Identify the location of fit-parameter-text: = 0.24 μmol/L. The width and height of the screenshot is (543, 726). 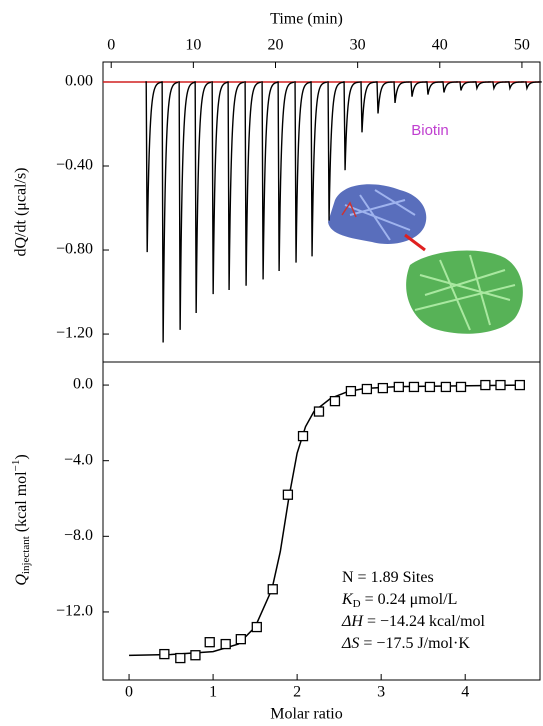
(409, 599).